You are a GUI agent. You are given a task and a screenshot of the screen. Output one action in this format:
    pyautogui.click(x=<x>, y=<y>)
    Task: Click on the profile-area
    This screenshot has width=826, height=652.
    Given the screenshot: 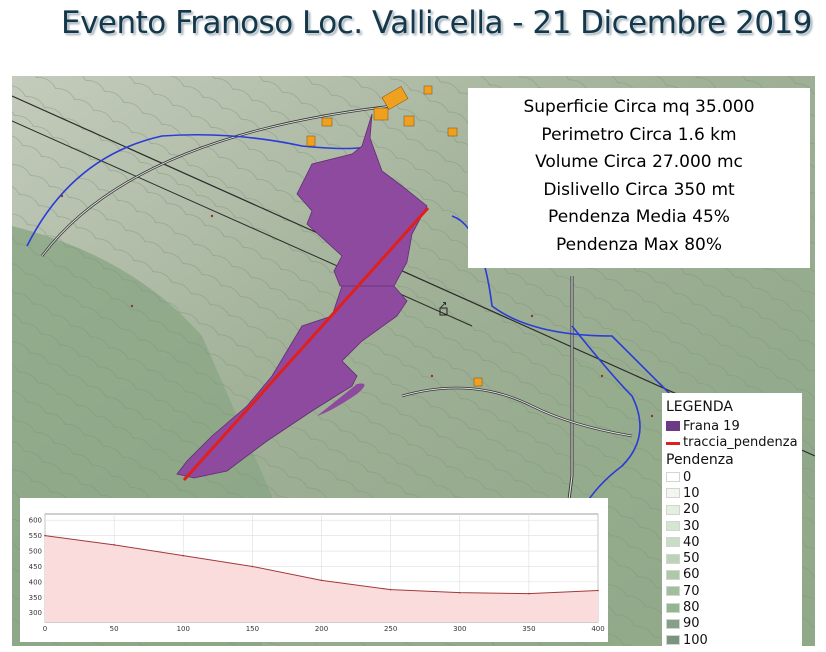 What is the action you would take?
    pyautogui.click(x=321, y=578)
    